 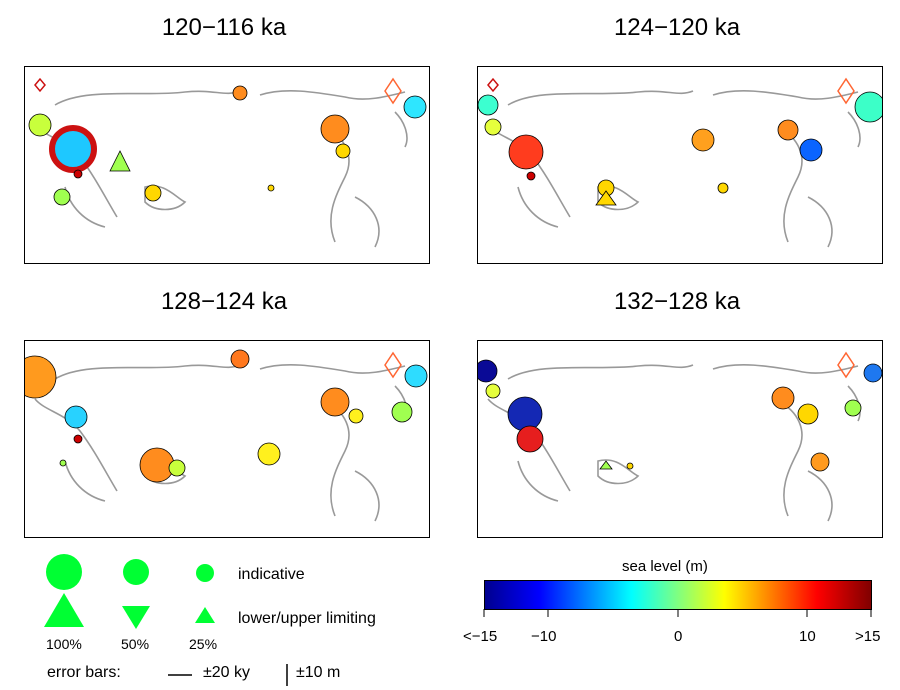 What do you see at coordinates (224, 27) in the screenshot?
I see `panel-title-120-116: 120−116 ka` at bounding box center [224, 27].